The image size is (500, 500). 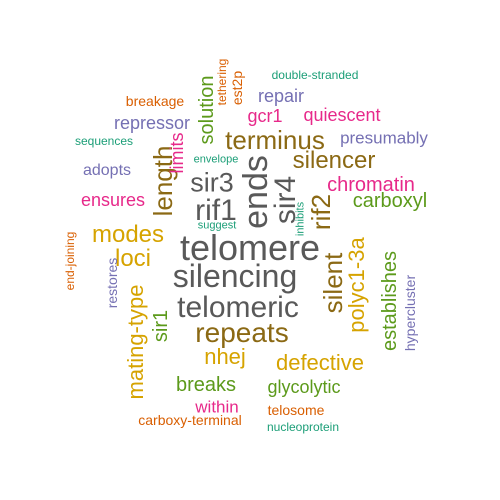 I want to click on word-adopts: adopts, so click(x=107, y=170).